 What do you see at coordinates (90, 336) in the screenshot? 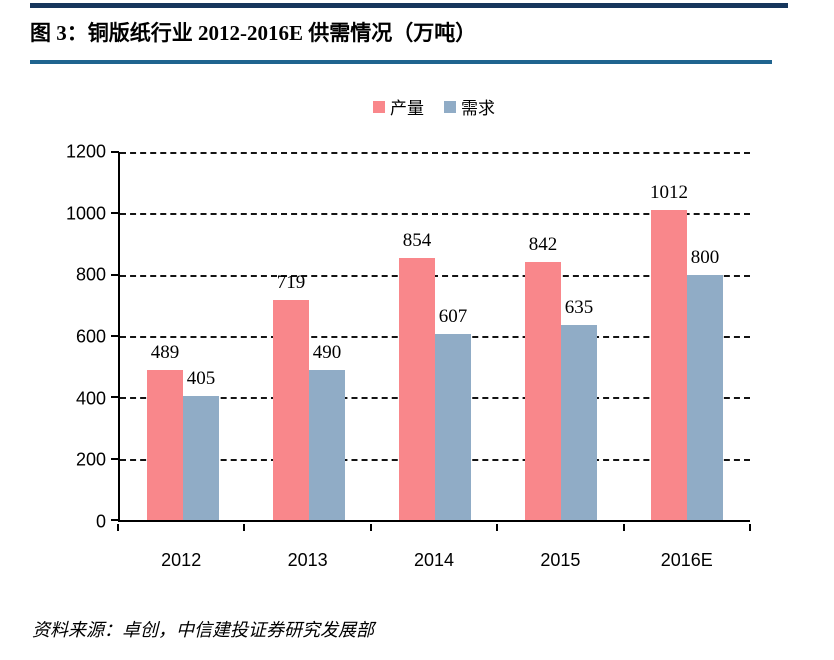
I see `y-axis-tick-label: 600` at bounding box center [90, 336].